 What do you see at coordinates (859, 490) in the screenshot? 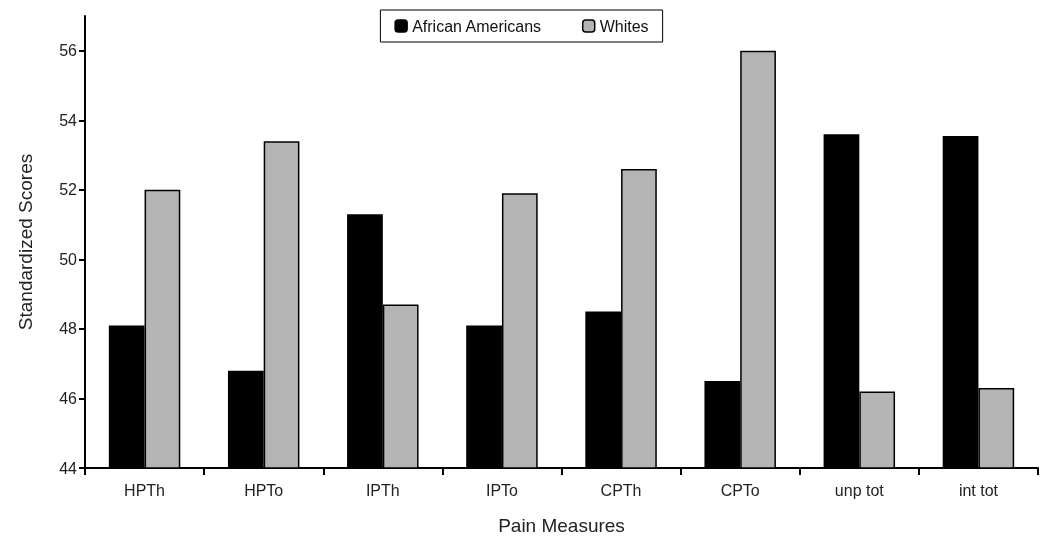
I see `x-tick-label: unp tot` at bounding box center [859, 490].